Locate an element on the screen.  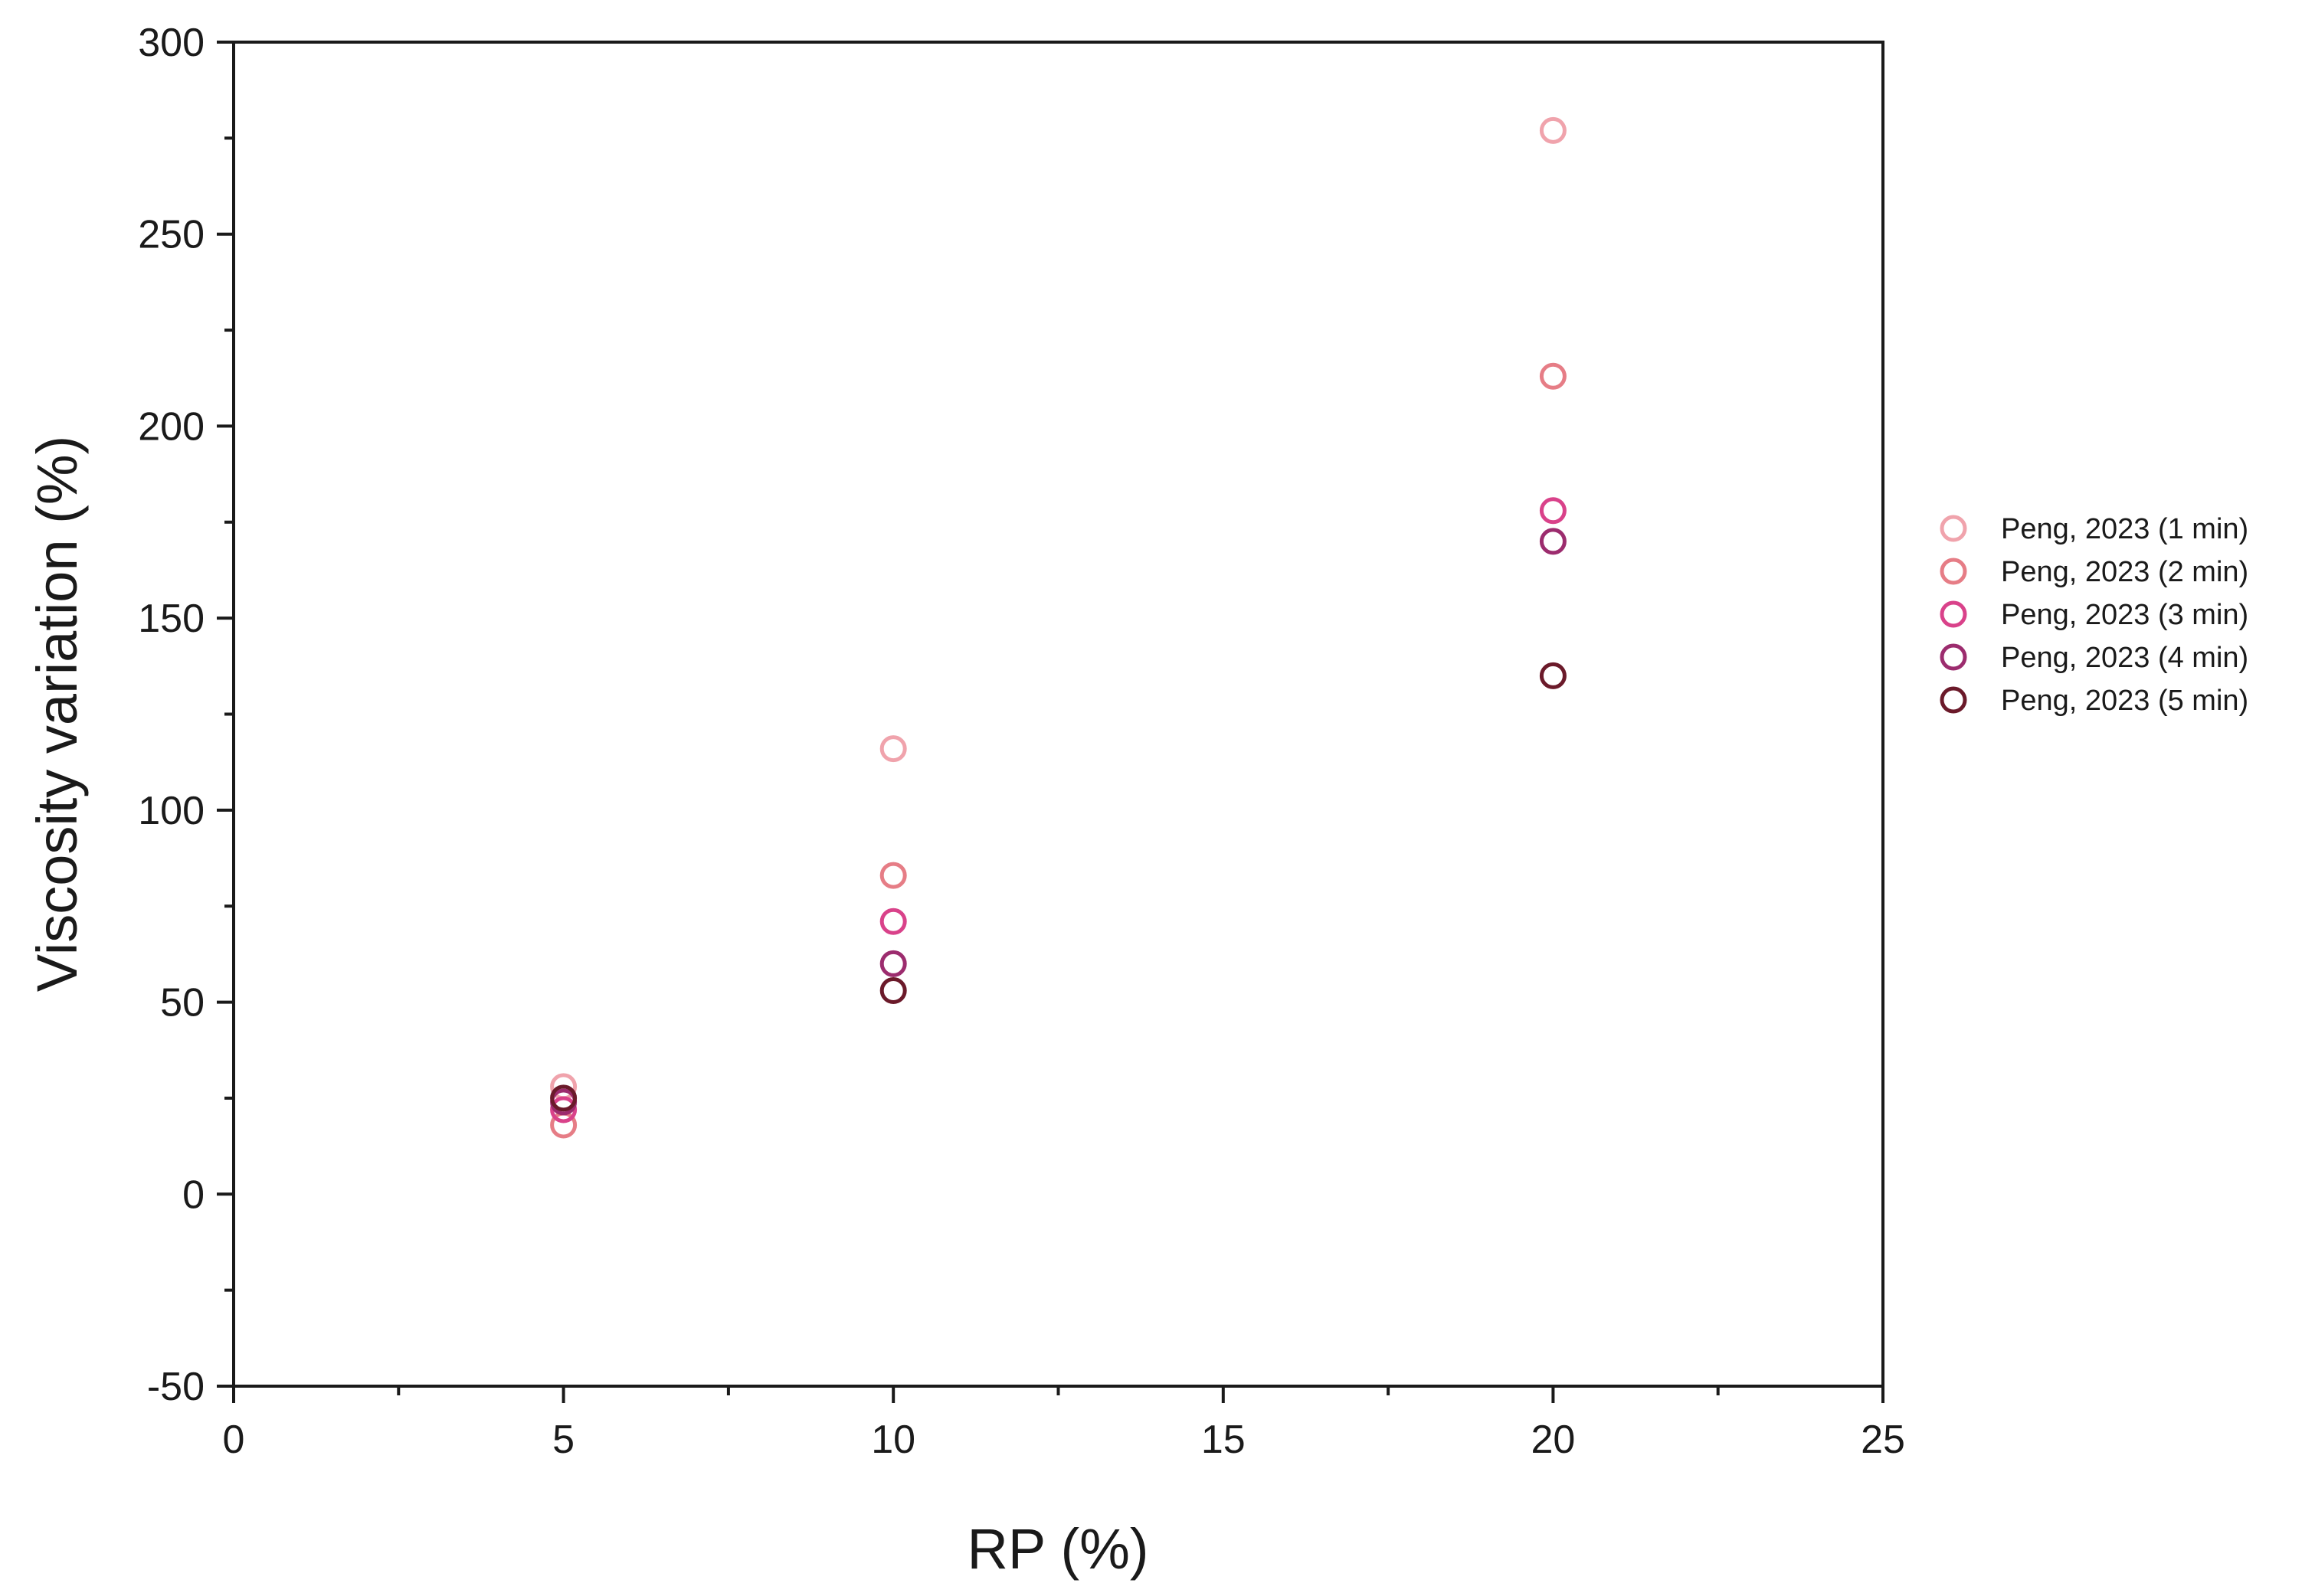
y-tick-label: 200 is located at coordinates (171, 427).